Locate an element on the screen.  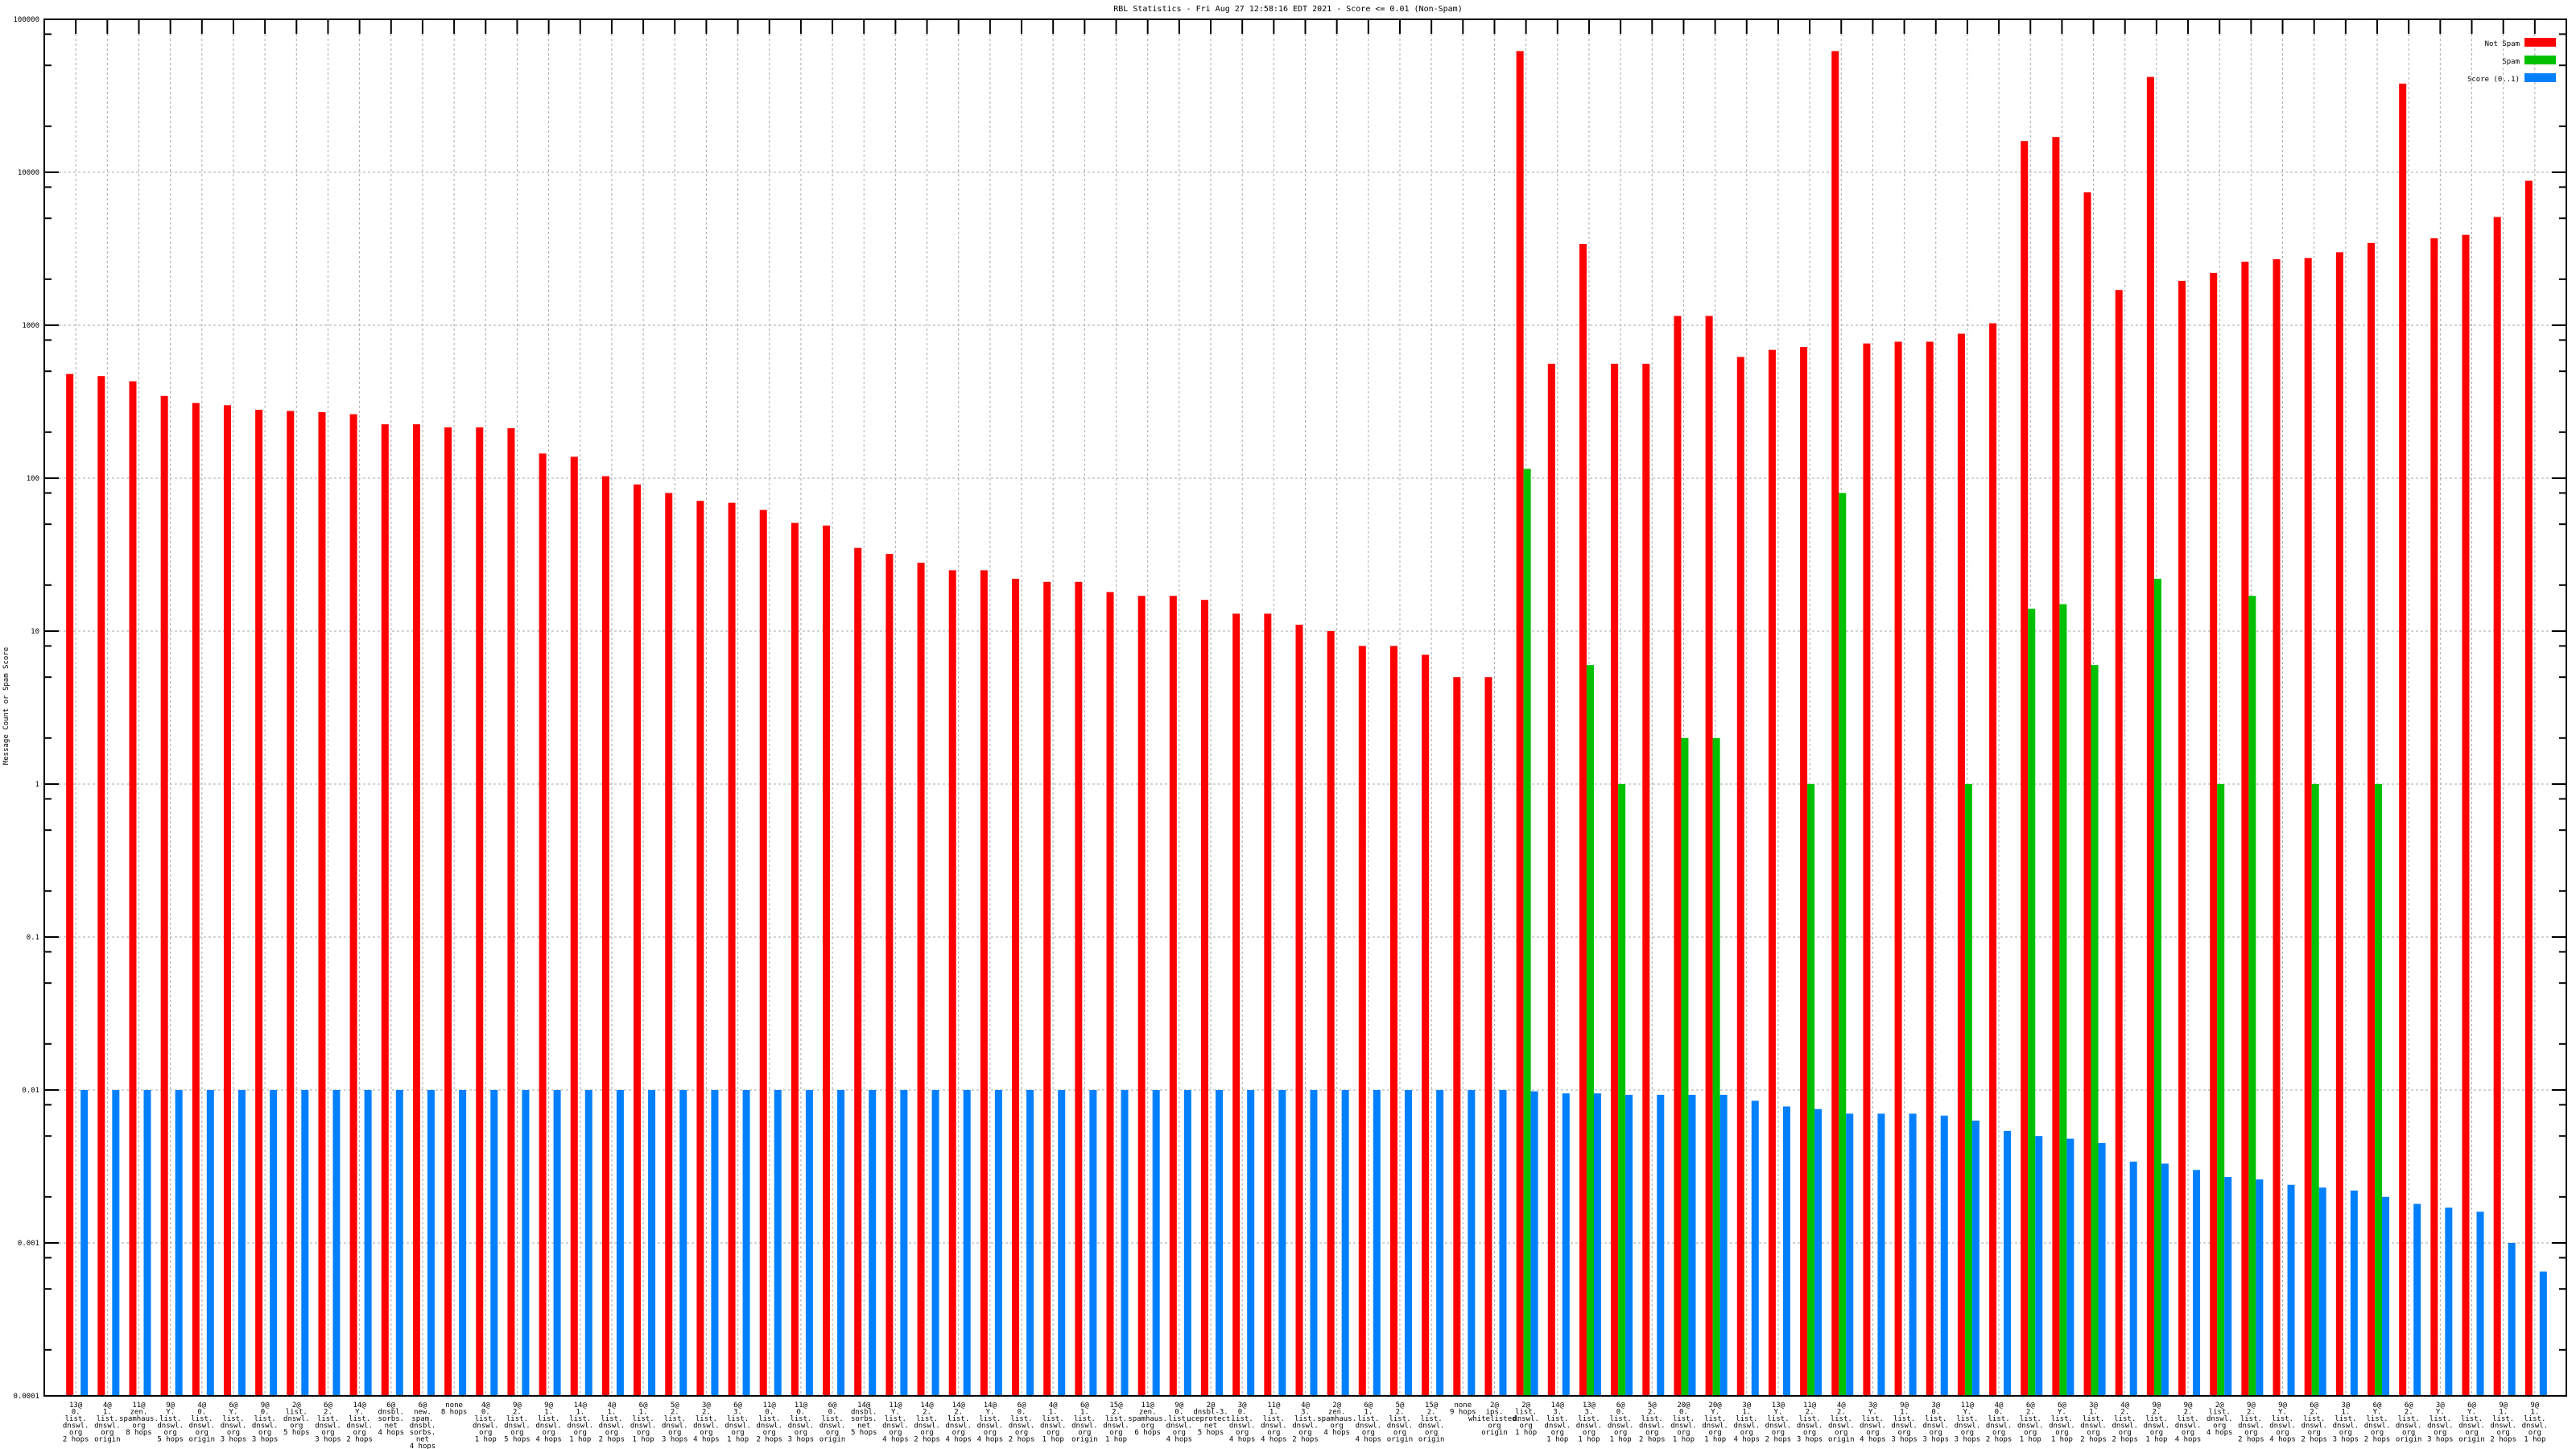
x-tick-label: 13@ Y. list. dnswl. org 2 hops is located at coordinates (1778, 1423).